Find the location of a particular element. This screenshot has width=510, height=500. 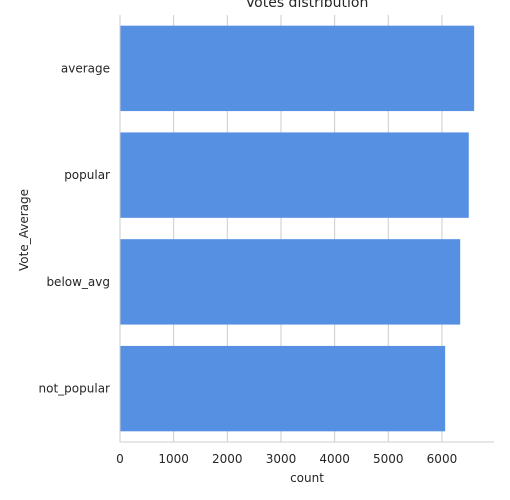

bar-not_popular is located at coordinates (283, 388).